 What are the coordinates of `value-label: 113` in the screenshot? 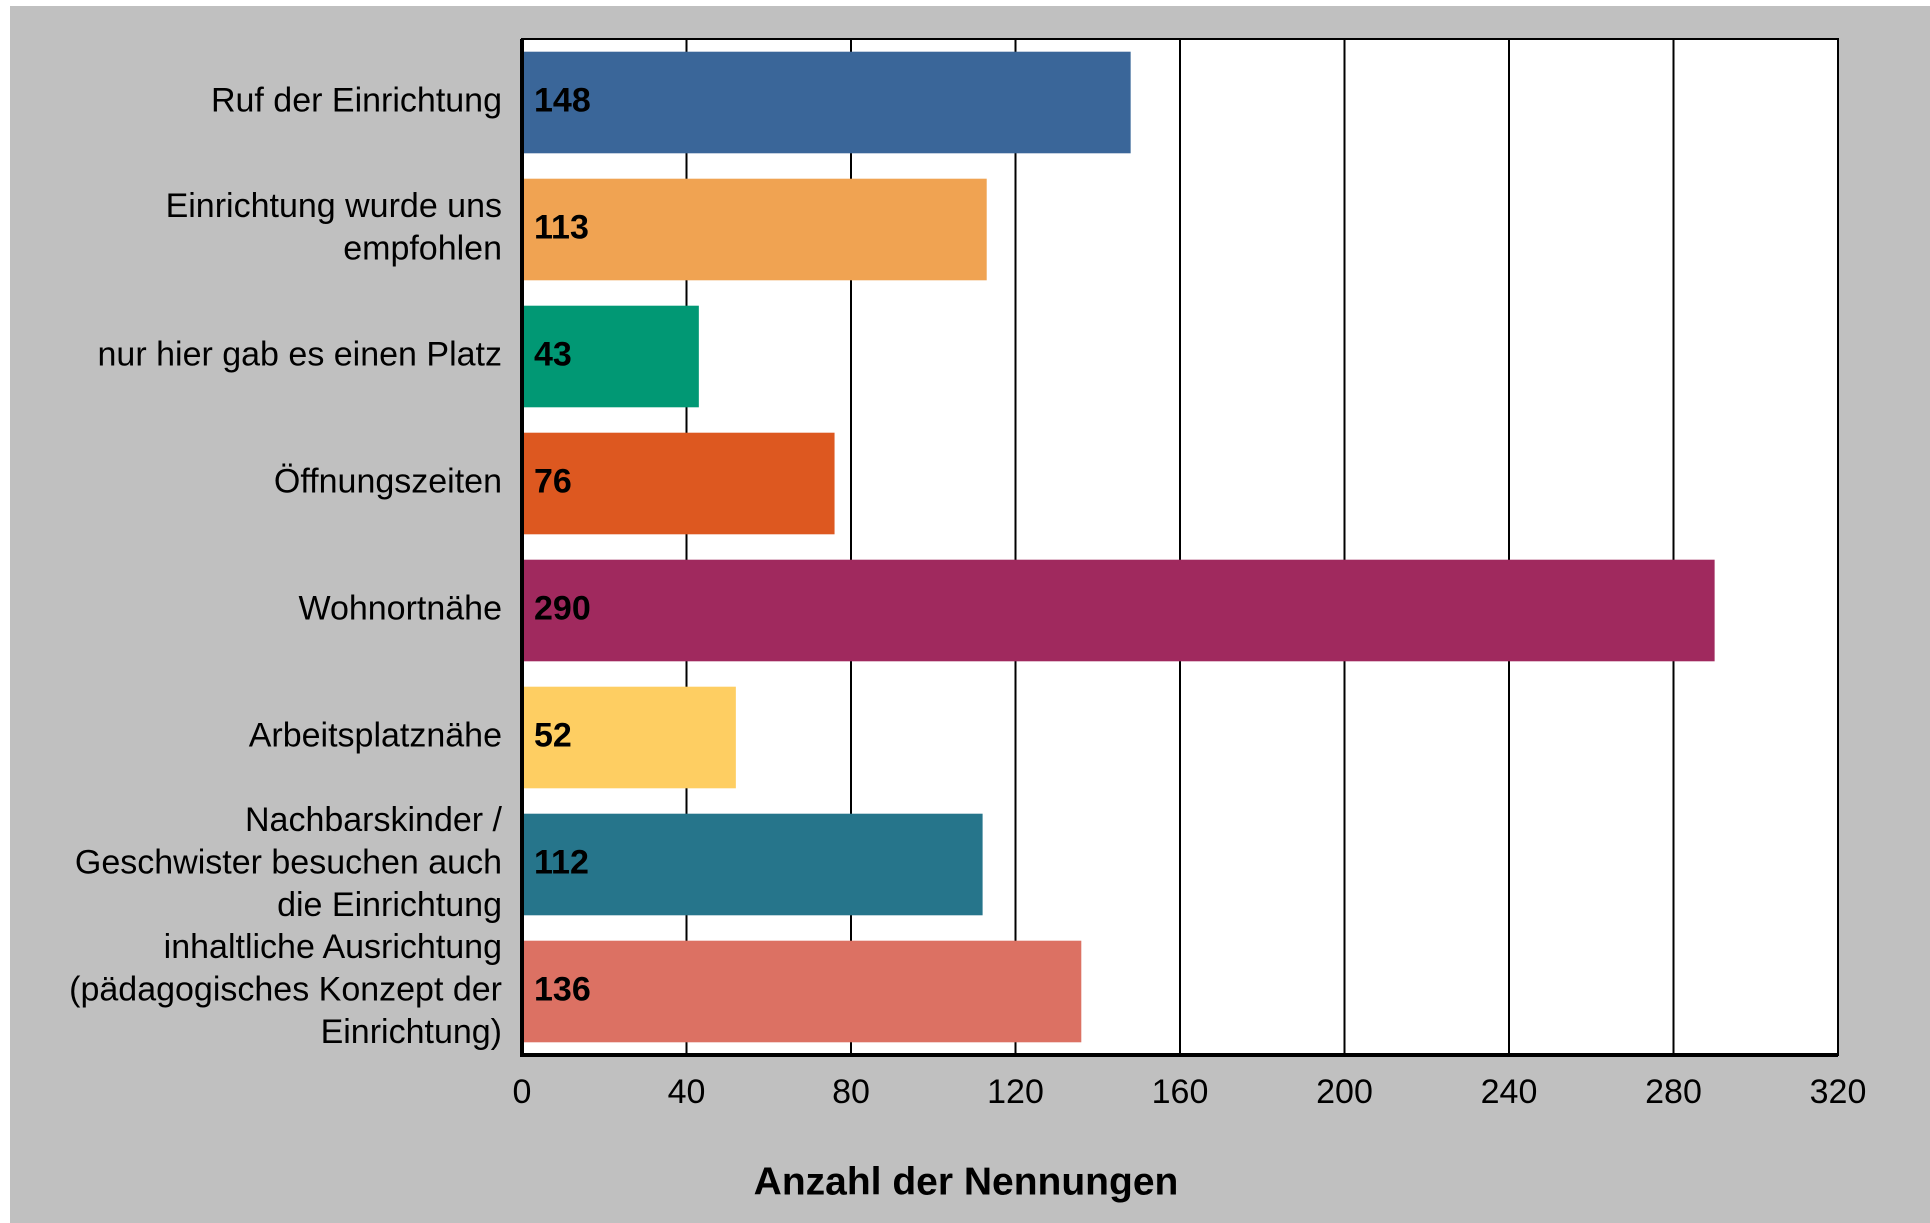 It's located at (561, 227).